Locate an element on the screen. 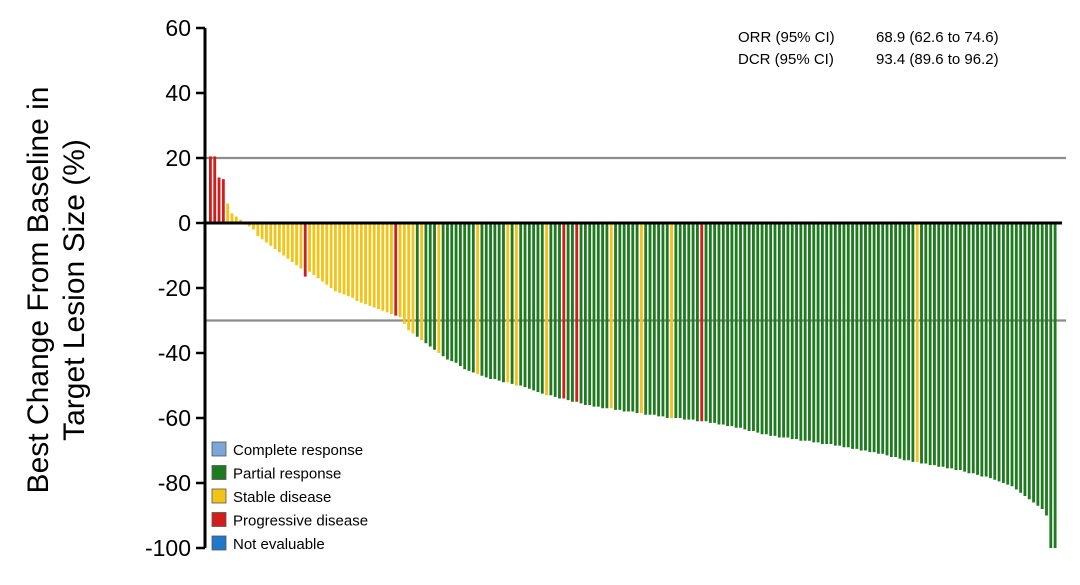  y-tick-label: -60 is located at coordinates (174, 418).